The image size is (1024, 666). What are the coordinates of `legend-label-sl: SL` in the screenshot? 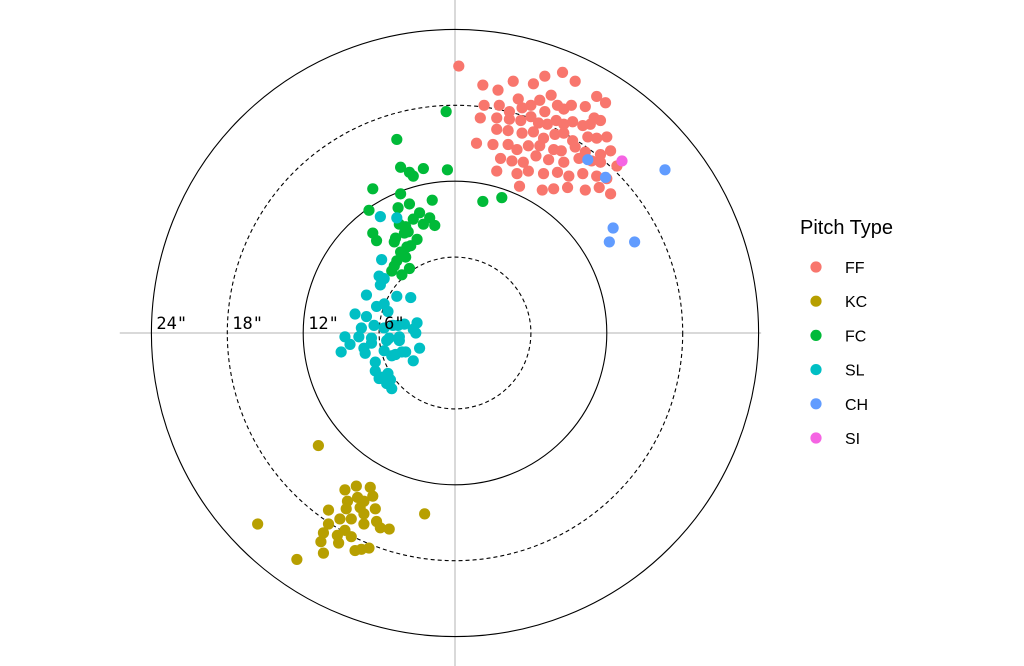 It's located at (855, 371).